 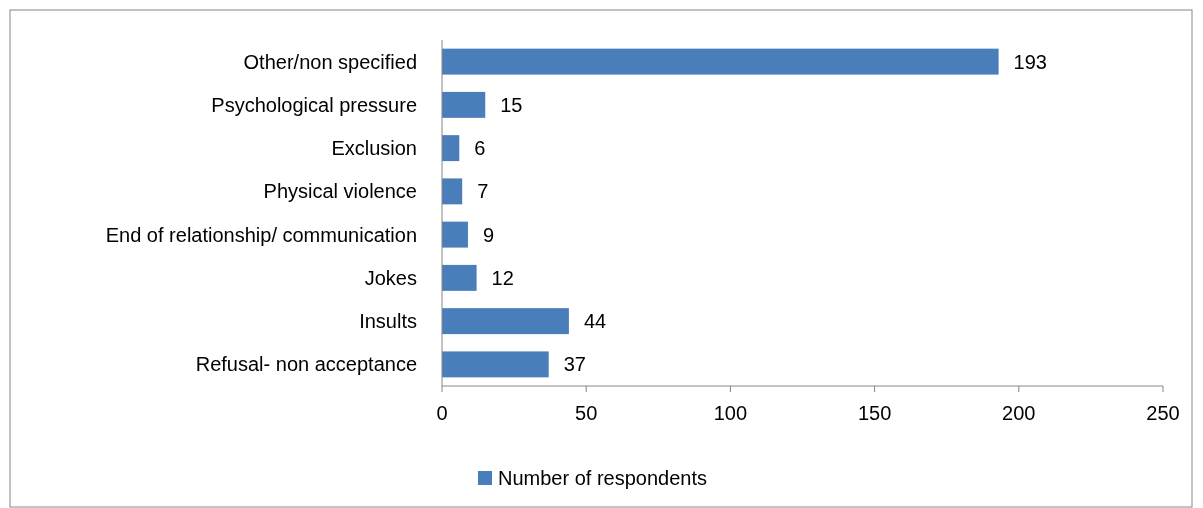 I want to click on x-tick-label: 0, so click(x=442, y=413).